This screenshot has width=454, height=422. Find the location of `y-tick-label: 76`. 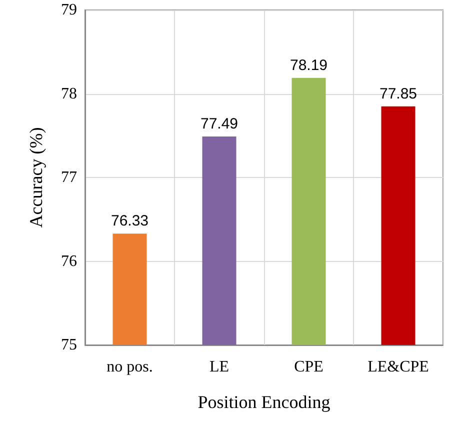

y-tick-label: 76 is located at coordinates (69, 261).